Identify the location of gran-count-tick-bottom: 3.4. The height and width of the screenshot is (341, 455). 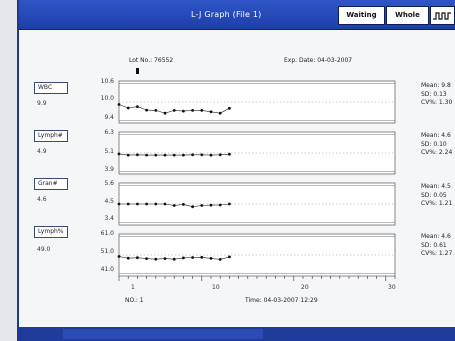
(109, 218).